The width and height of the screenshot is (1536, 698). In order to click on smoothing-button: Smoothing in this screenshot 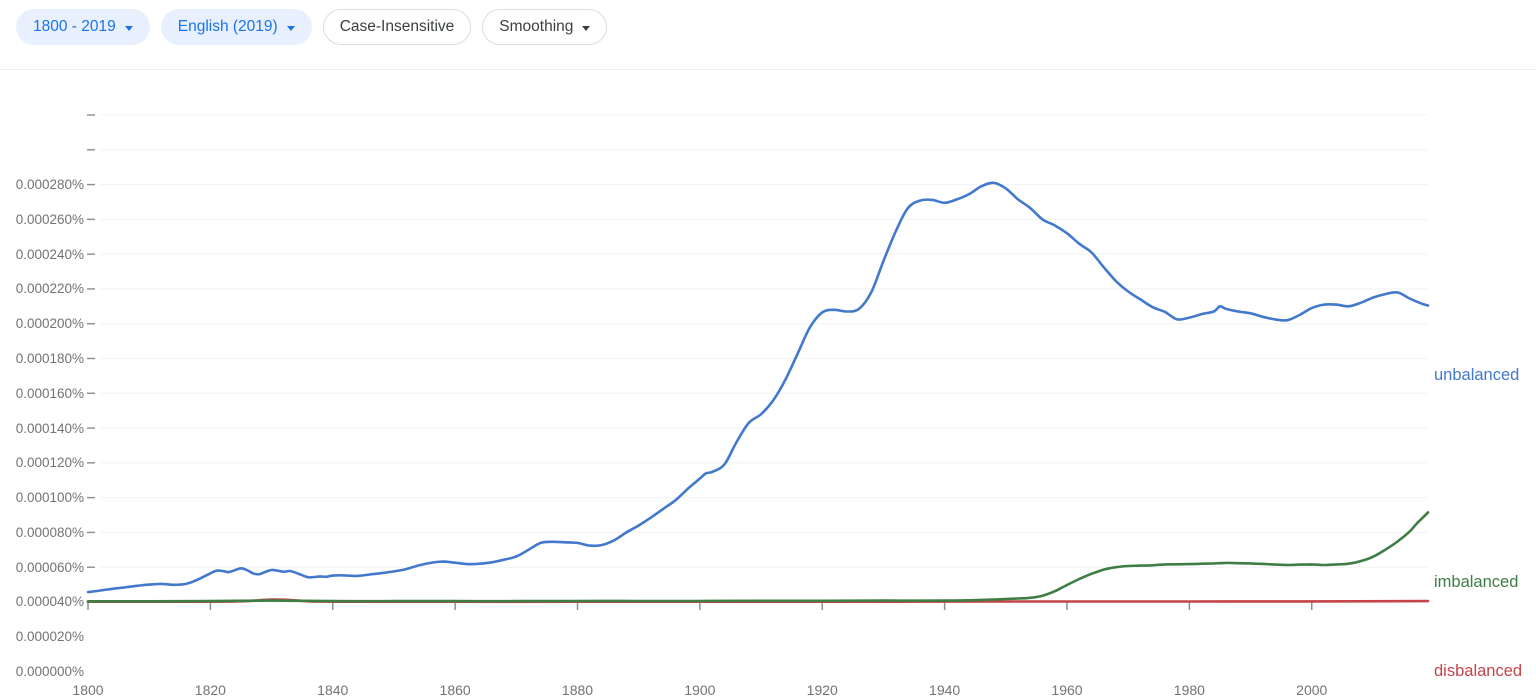, I will do `click(545, 27)`.